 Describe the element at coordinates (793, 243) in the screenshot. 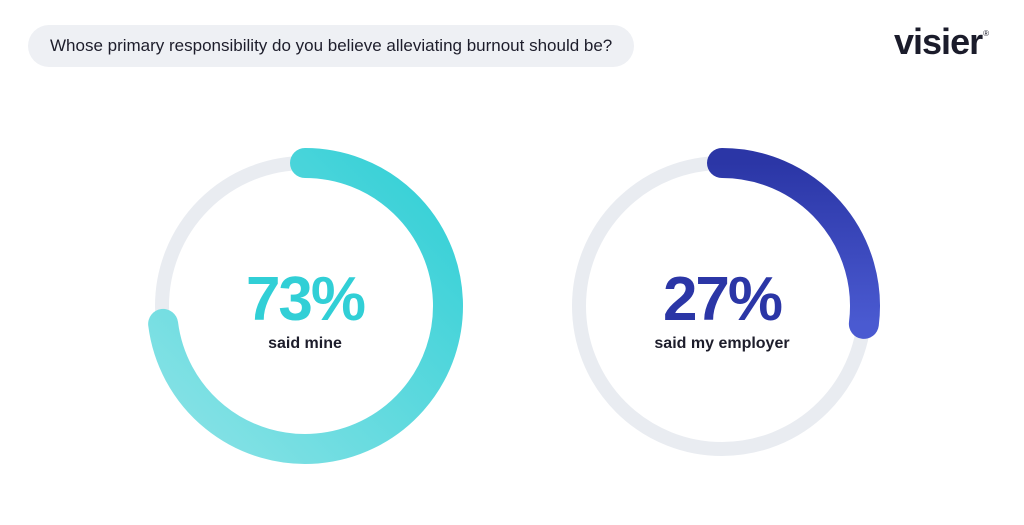

I see `donut-employer-arc` at that location.